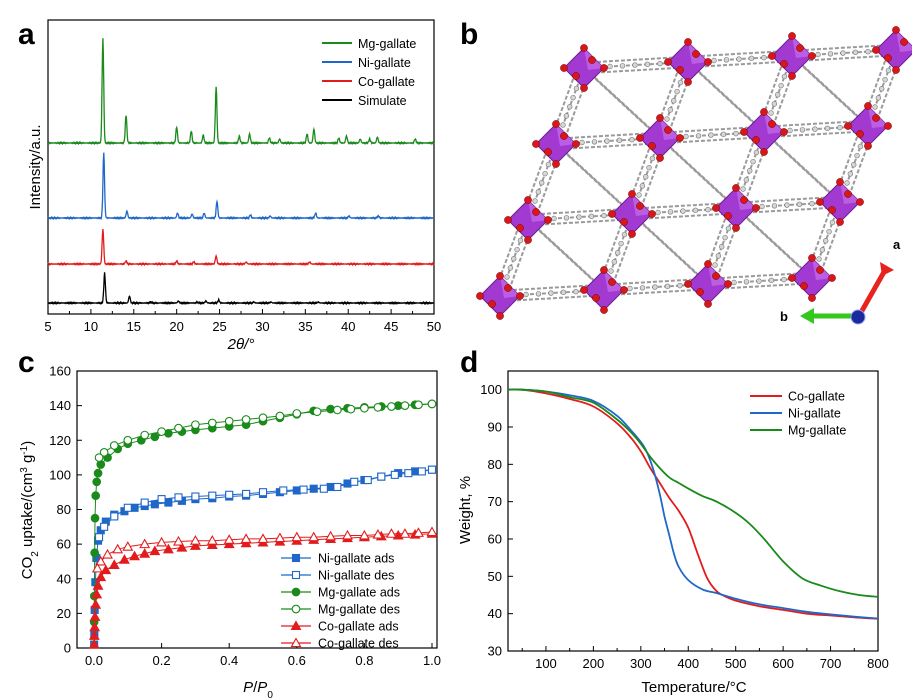  I want to click on axis-a-label: a, so click(897, 244).